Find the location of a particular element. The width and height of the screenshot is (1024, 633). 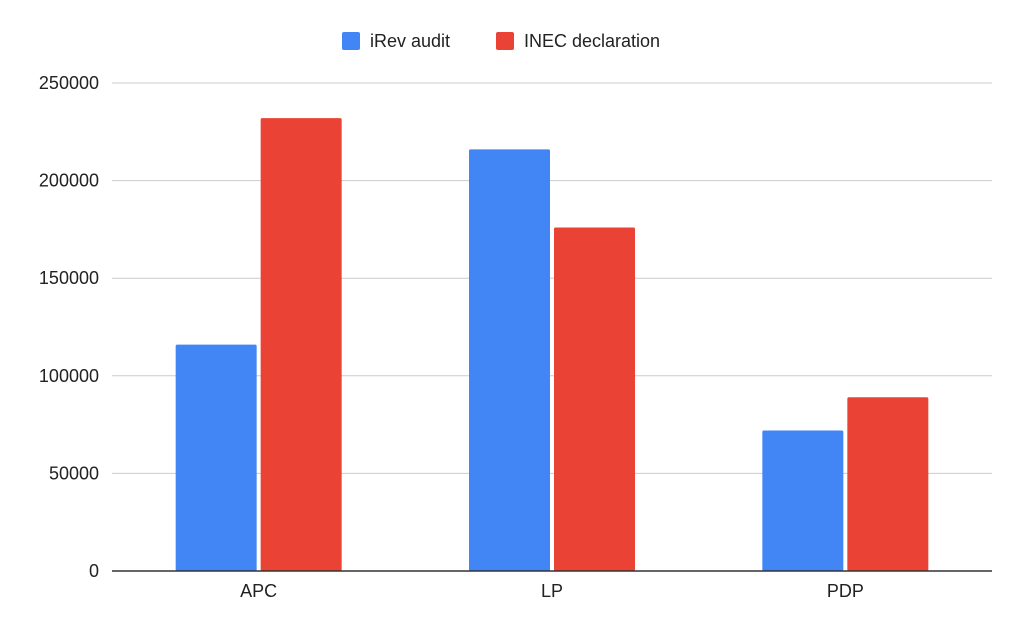

y-tick-label: 200000 is located at coordinates (69, 181).